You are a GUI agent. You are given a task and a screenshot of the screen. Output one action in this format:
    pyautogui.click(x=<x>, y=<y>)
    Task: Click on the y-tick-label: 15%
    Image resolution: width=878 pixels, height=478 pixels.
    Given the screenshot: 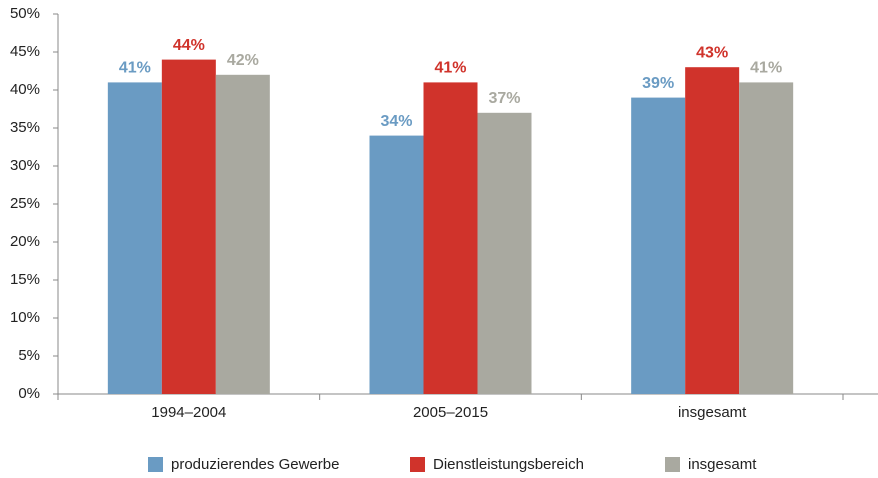 What is the action you would take?
    pyautogui.click(x=25, y=279)
    